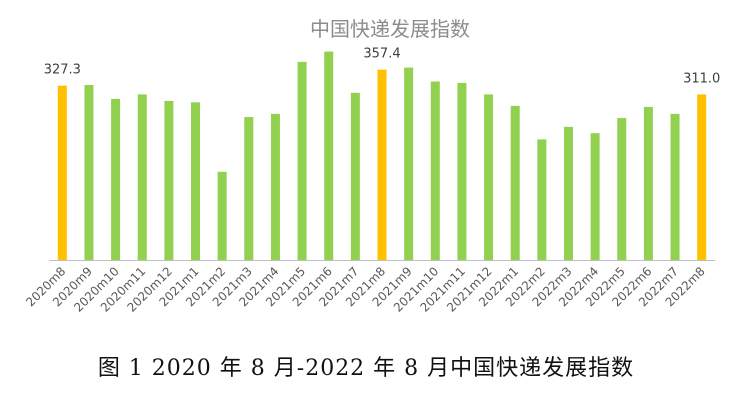  I want to click on figure-caption: 图 1 2020 年 8 月-2022 年 8 月中国快递发展指数, so click(366, 368).